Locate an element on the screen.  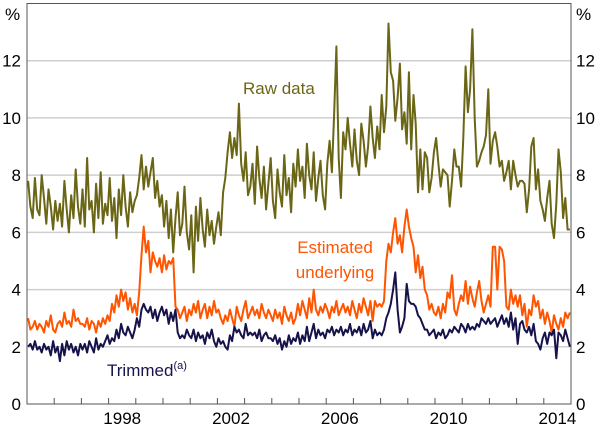
y-tick-label-right: 8 is located at coordinates (580, 175).